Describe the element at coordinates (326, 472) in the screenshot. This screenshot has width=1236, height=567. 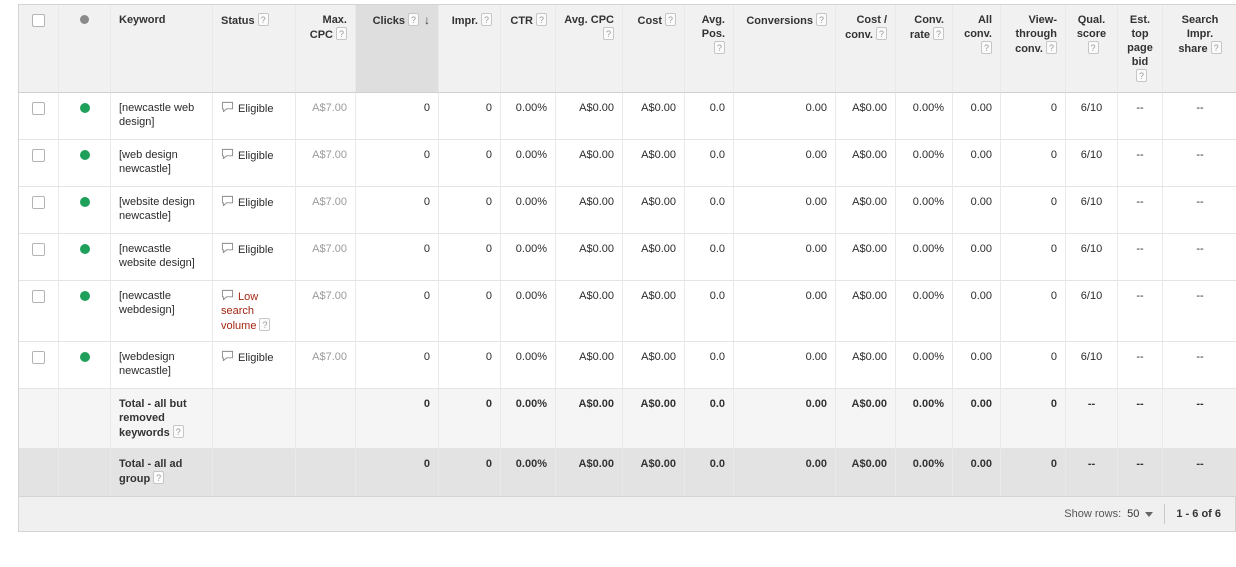
I see `cell-max_cpc` at that location.